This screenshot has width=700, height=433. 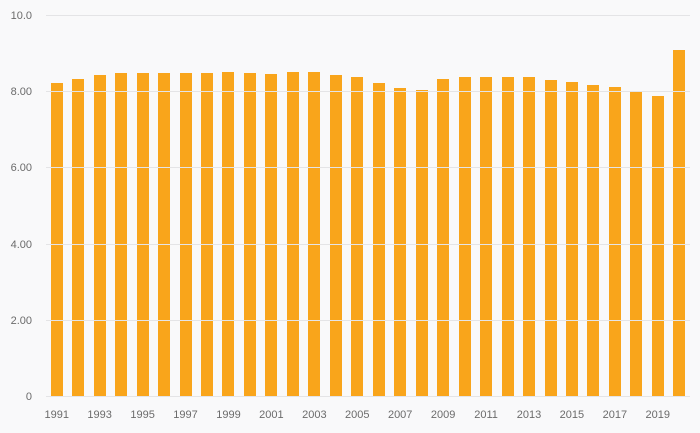 What do you see at coordinates (314, 415) in the screenshot?
I see `x-tick-label: 2003` at bounding box center [314, 415].